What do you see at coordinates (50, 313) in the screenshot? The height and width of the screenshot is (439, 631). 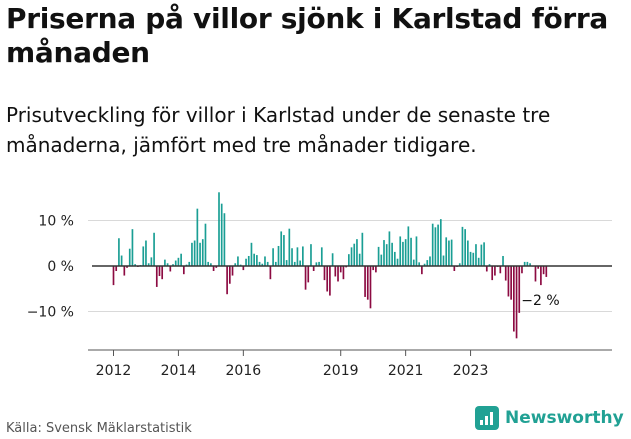 I see `y-tick-label: −10 %` at bounding box center [50, 313].